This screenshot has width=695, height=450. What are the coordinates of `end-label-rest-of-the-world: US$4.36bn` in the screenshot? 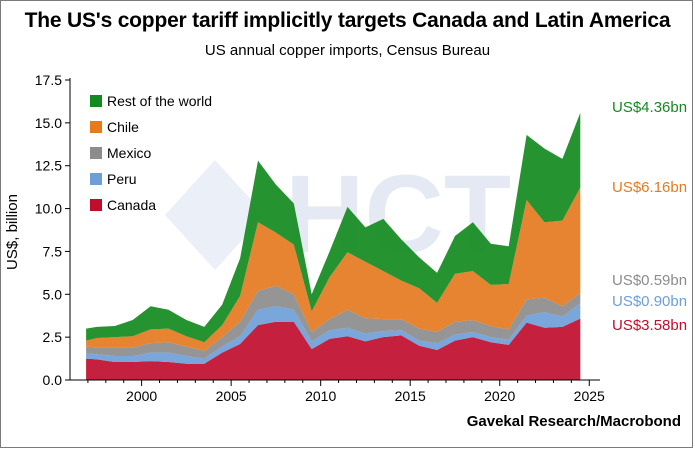 It's located at (649, 107).